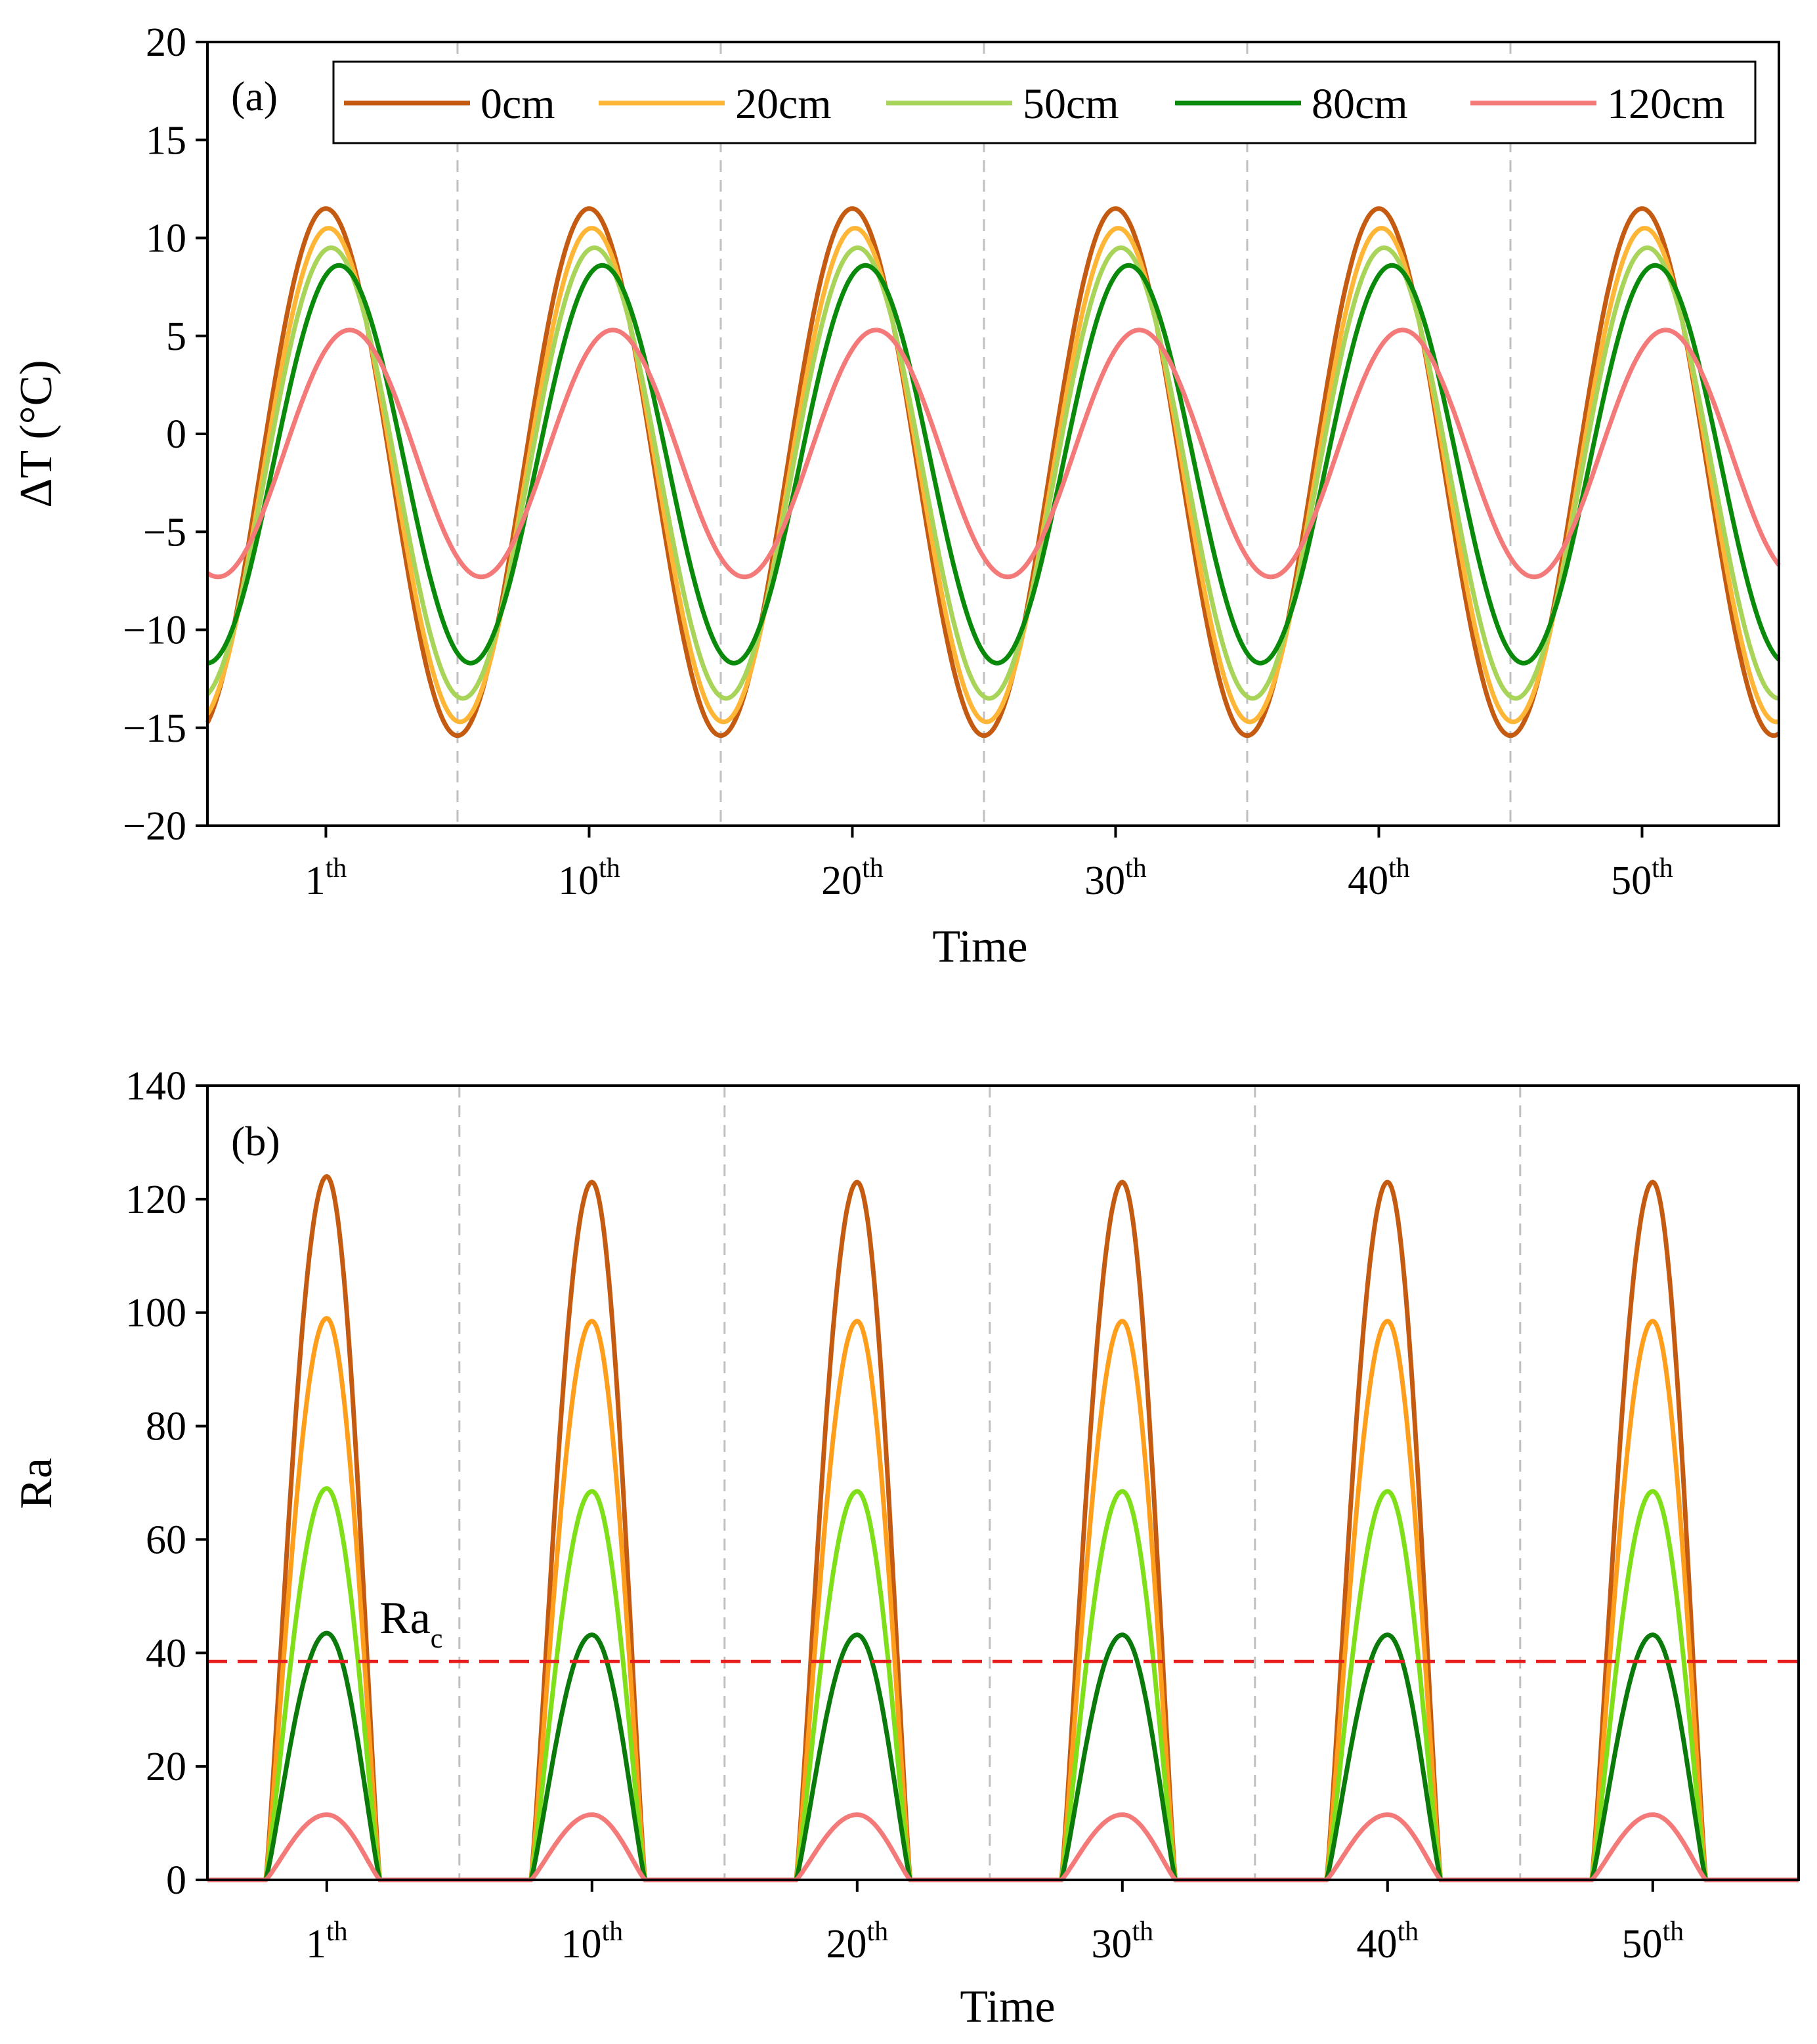 The image size is (1817, 2044). What do you see at coordinates (154, 728) in the screenshot?
I see `y-tick-label: −15` at bounding box center [154, 728].